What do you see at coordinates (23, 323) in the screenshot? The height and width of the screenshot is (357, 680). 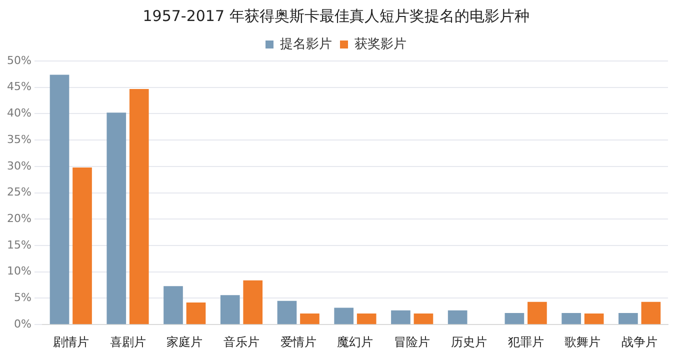 I see `y-tick-label: 0%` at bounding box center [23, 323].